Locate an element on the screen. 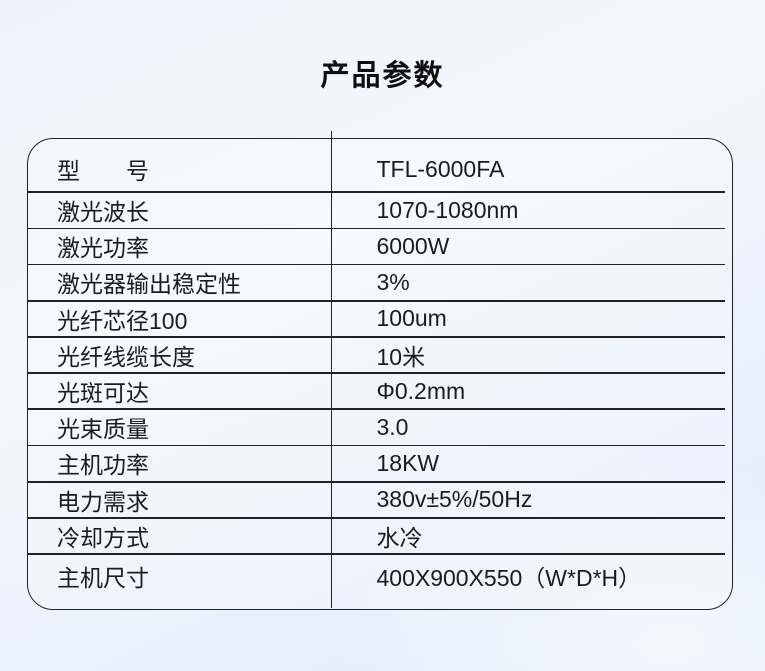 The width and height of the screenshot is (765, 671). spec-value: 10米 is located at coordinates (401, 356).